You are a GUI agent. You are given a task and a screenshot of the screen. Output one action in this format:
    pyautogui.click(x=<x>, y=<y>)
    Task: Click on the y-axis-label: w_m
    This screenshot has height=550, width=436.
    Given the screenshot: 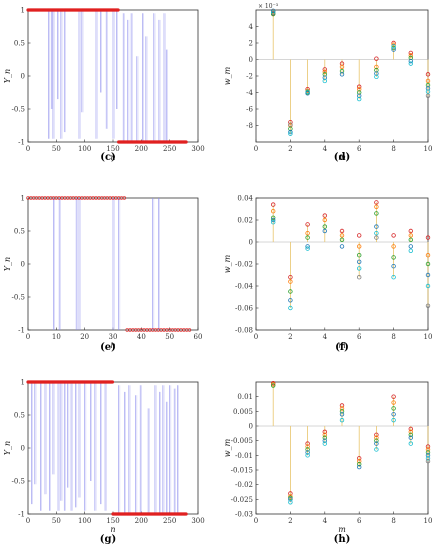 What is the action you would take?
    pyautogui.click(x=227, y=263)
    